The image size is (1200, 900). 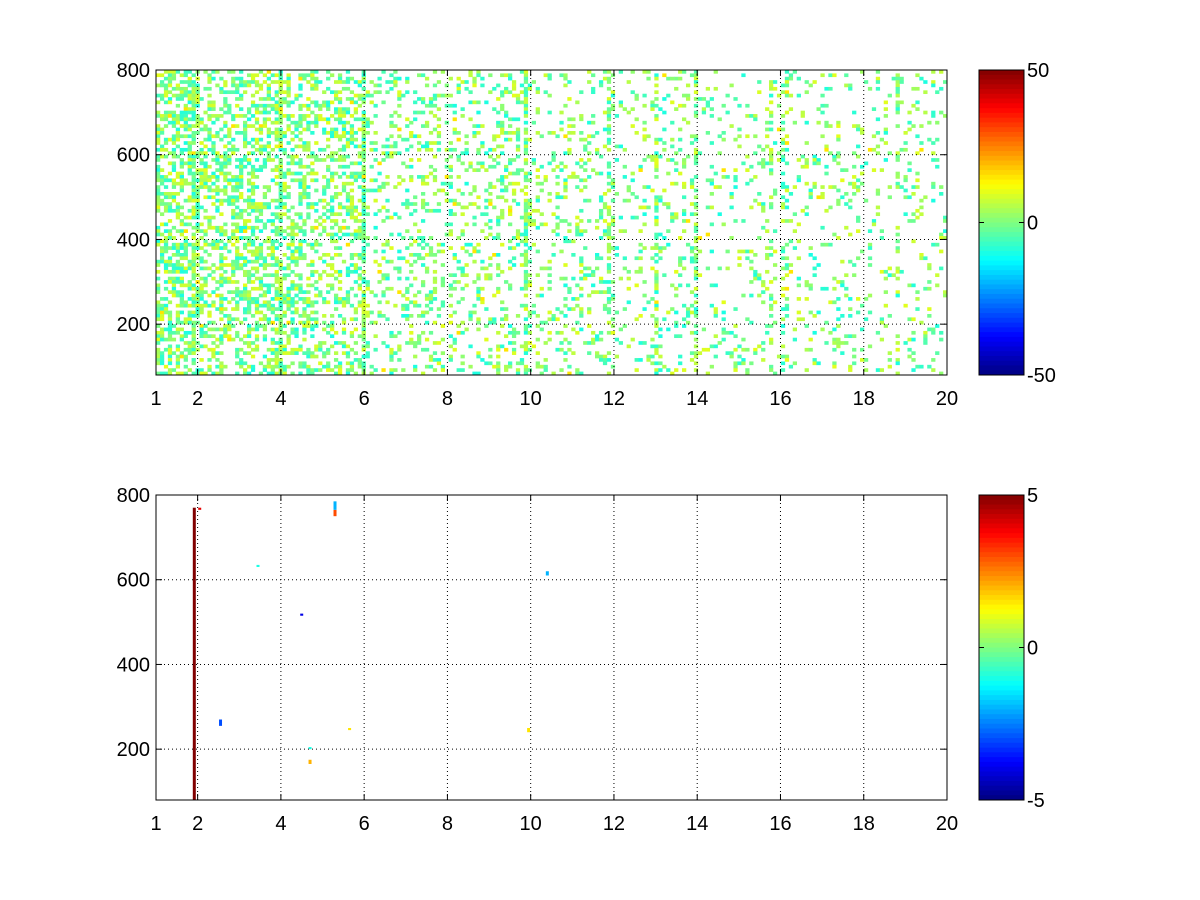 What do you see at coordinates (133, 325) in the screenshot?
I see `y-tick-label-200: 200` at bounding box center [133, 325].